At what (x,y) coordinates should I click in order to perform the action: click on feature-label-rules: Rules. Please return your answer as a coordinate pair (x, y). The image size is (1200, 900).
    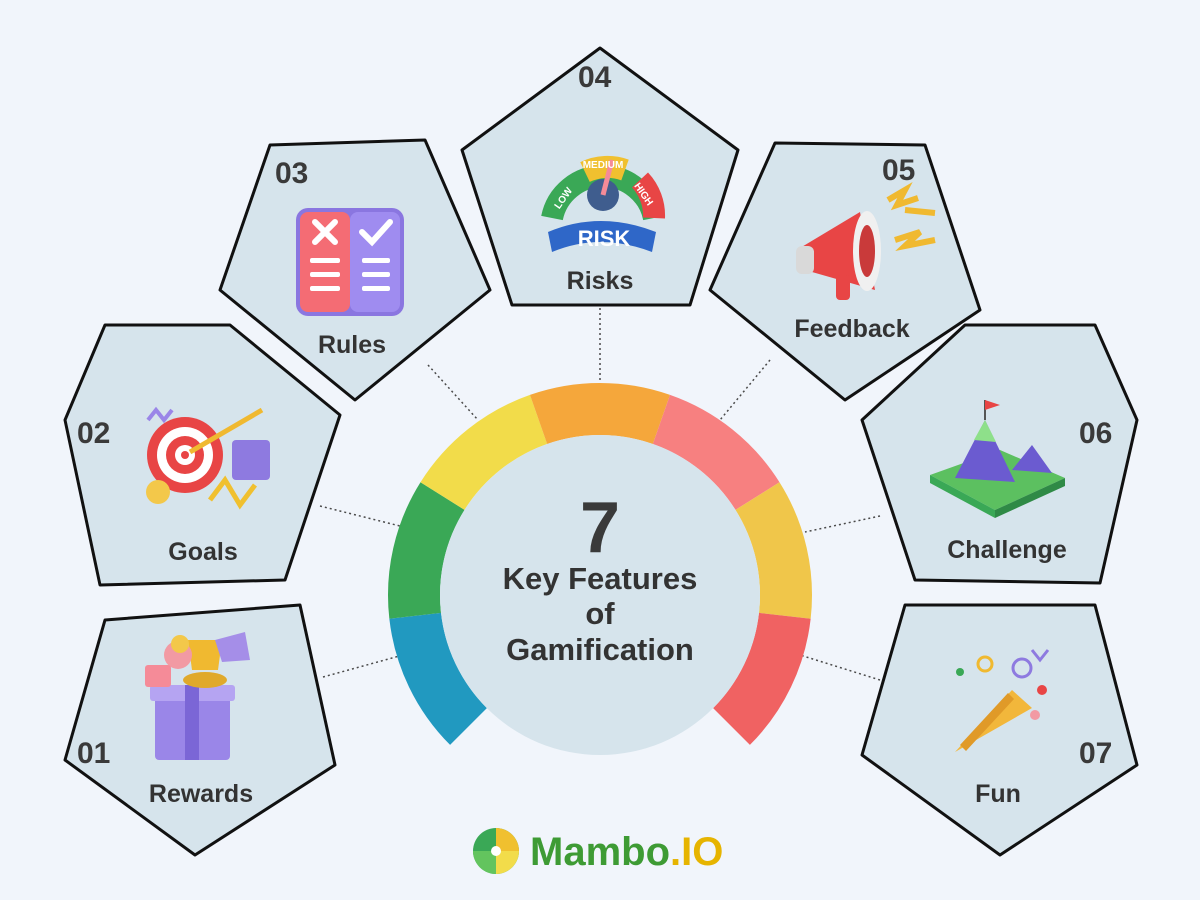
    Looking at the image, I should click on (352, 345).